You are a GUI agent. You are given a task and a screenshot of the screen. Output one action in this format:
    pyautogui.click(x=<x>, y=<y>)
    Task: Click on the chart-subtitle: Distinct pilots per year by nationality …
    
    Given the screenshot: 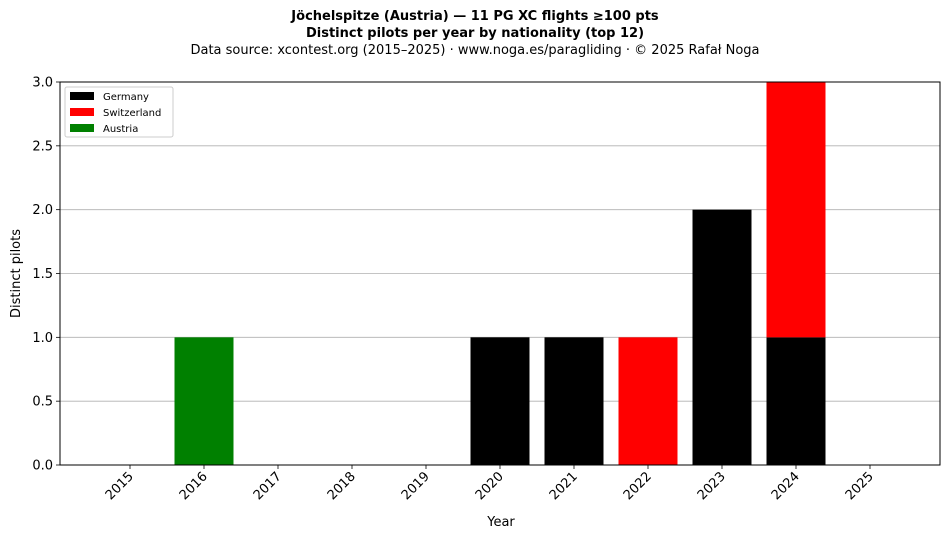 What is the action you would take?
    pyautogui.click(x=475, y=33)
    